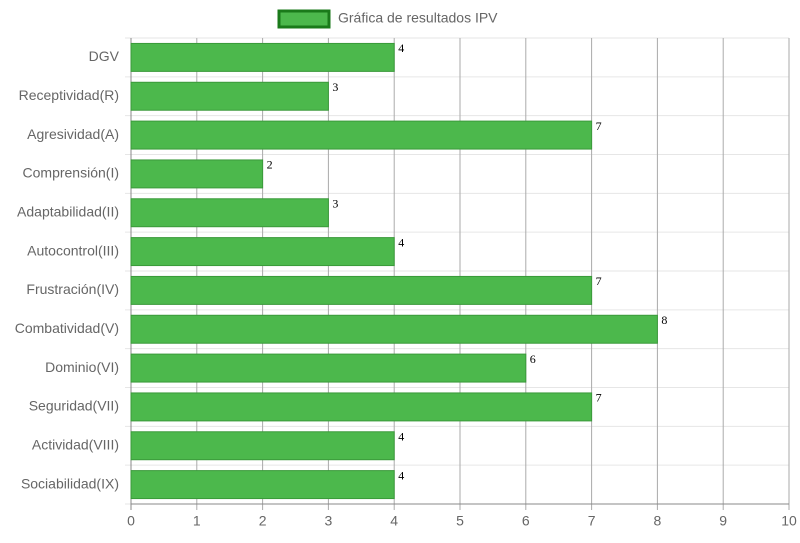 This screenshot has height=543, width=800. What do you see at coordinates (197, 521) in the screenshot?
I see `x-tick-label: 1` at bounding box center [197, 521].